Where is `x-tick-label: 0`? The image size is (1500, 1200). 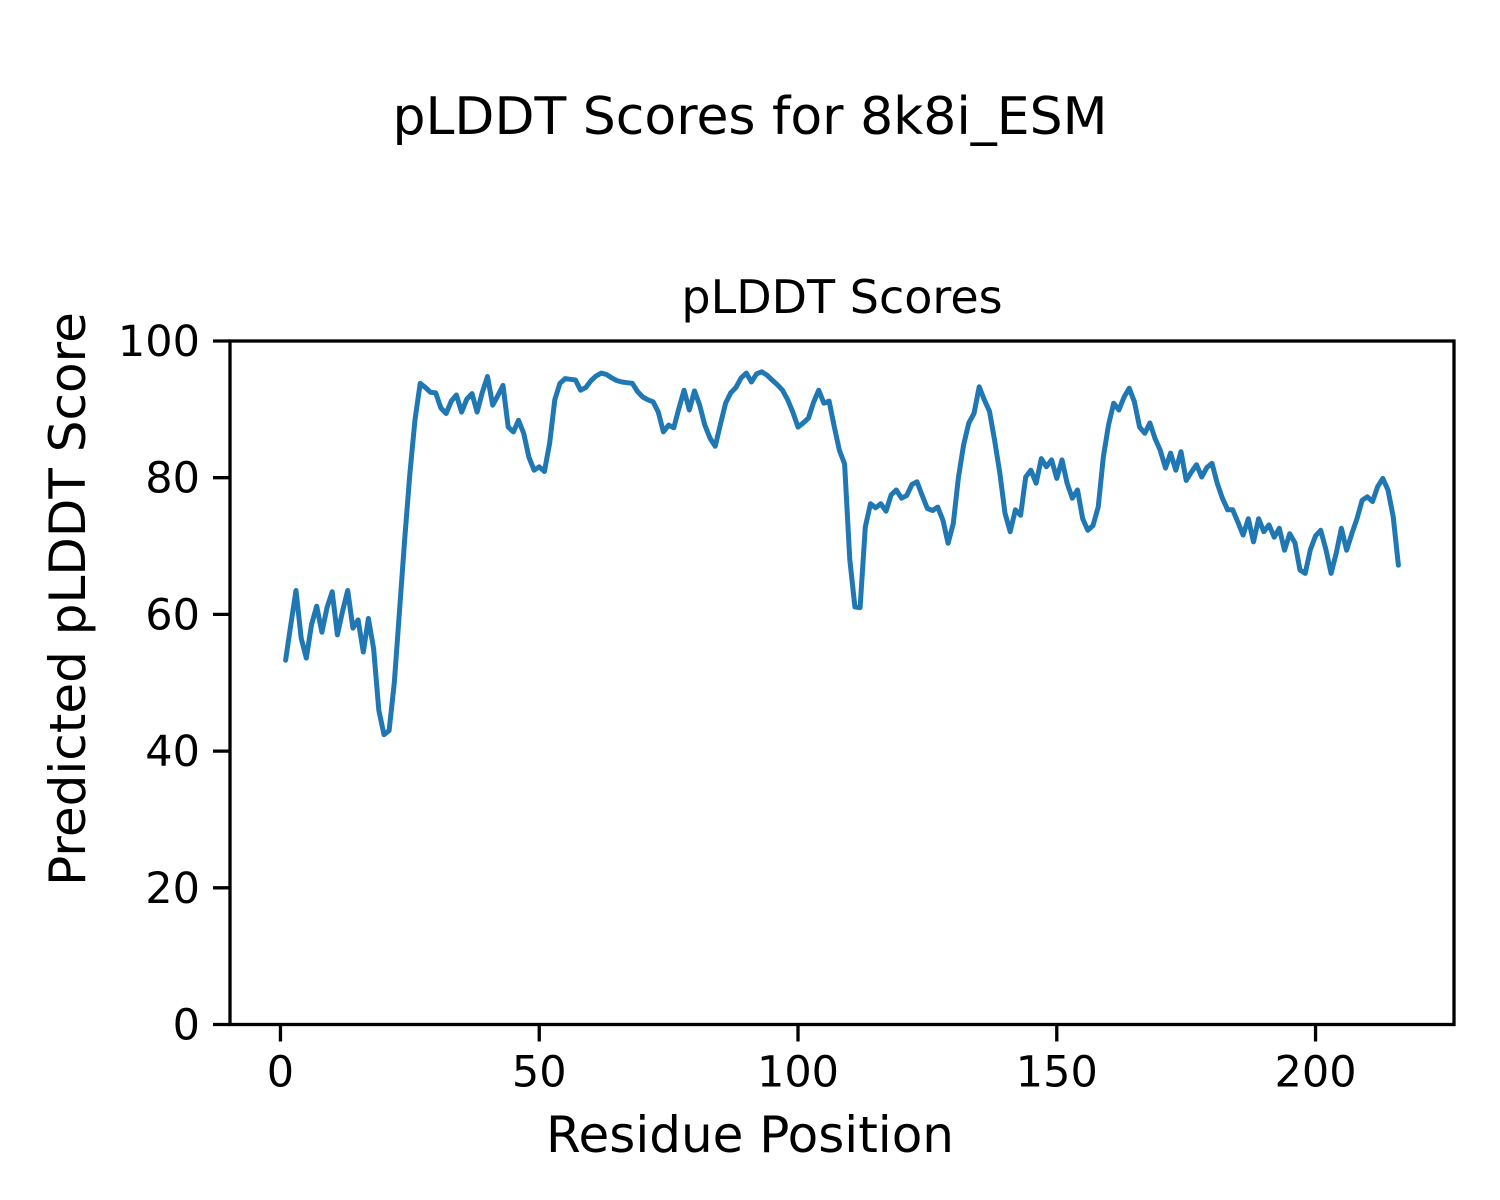 x-tick-label: 0 is located at coordinates (280, 1073).